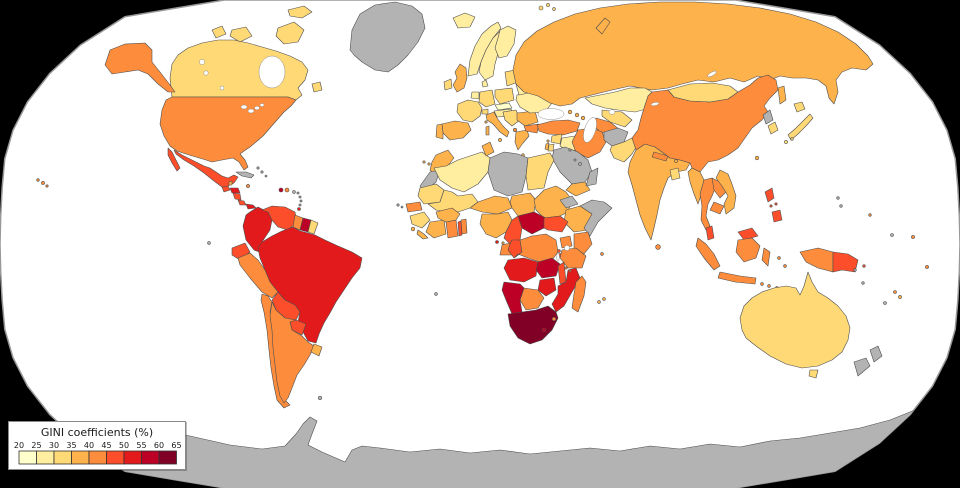 This screenshot has height=488, width=960. Describe the element at coordinates (773, 128) in the screenshot. I see `country-south-korea` at that location.